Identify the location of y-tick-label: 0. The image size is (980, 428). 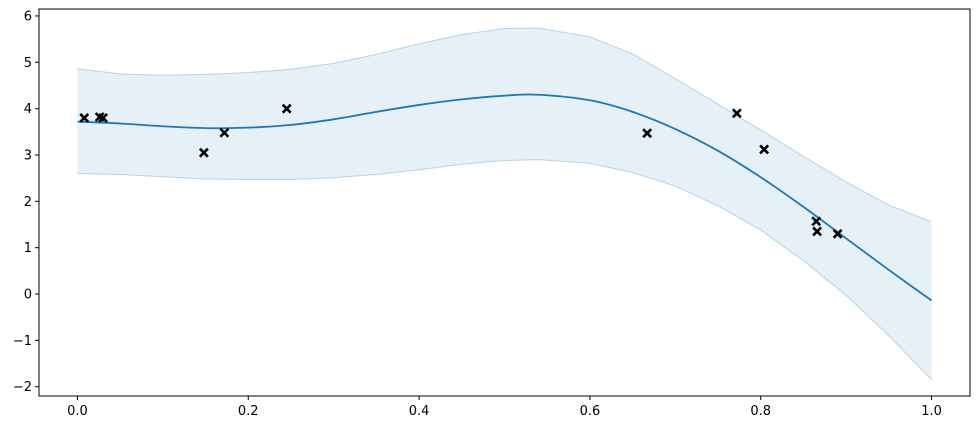
(28, 295).